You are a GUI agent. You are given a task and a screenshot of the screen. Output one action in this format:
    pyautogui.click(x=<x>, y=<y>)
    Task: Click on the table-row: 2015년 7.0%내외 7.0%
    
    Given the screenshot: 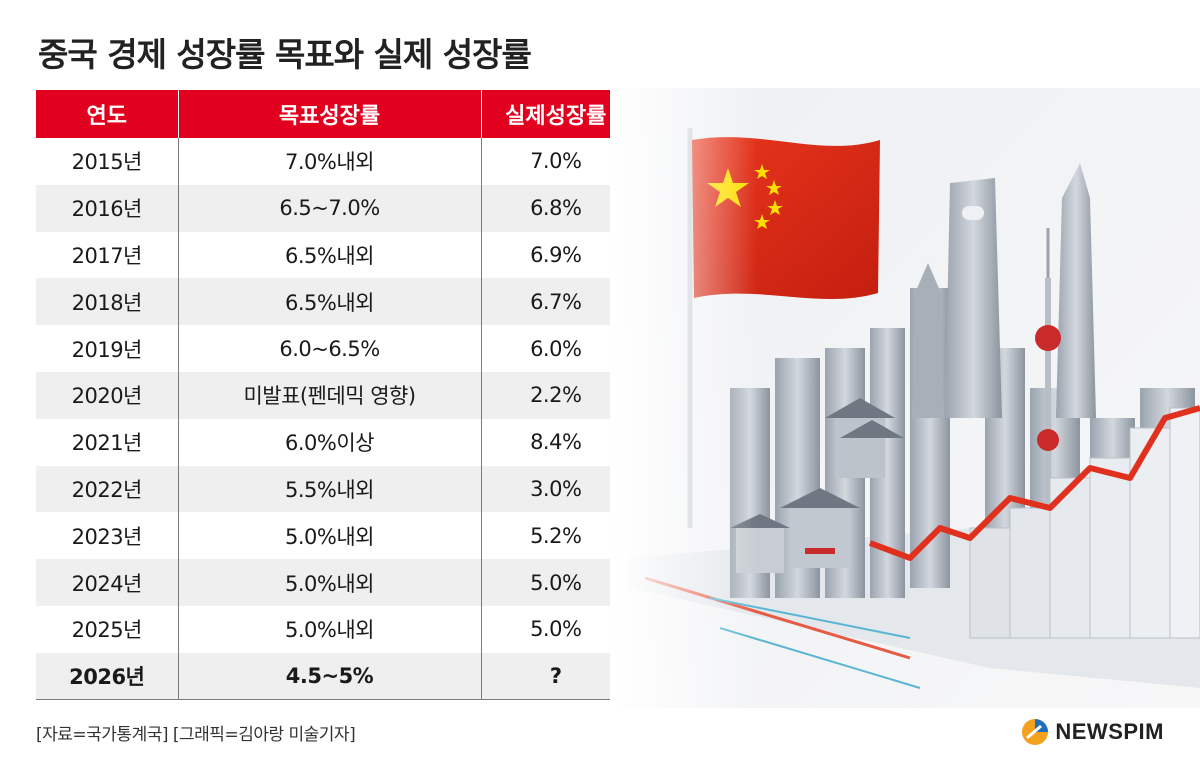 What is the action you would take?
    pyautogui.click(x=333, y=161)
    